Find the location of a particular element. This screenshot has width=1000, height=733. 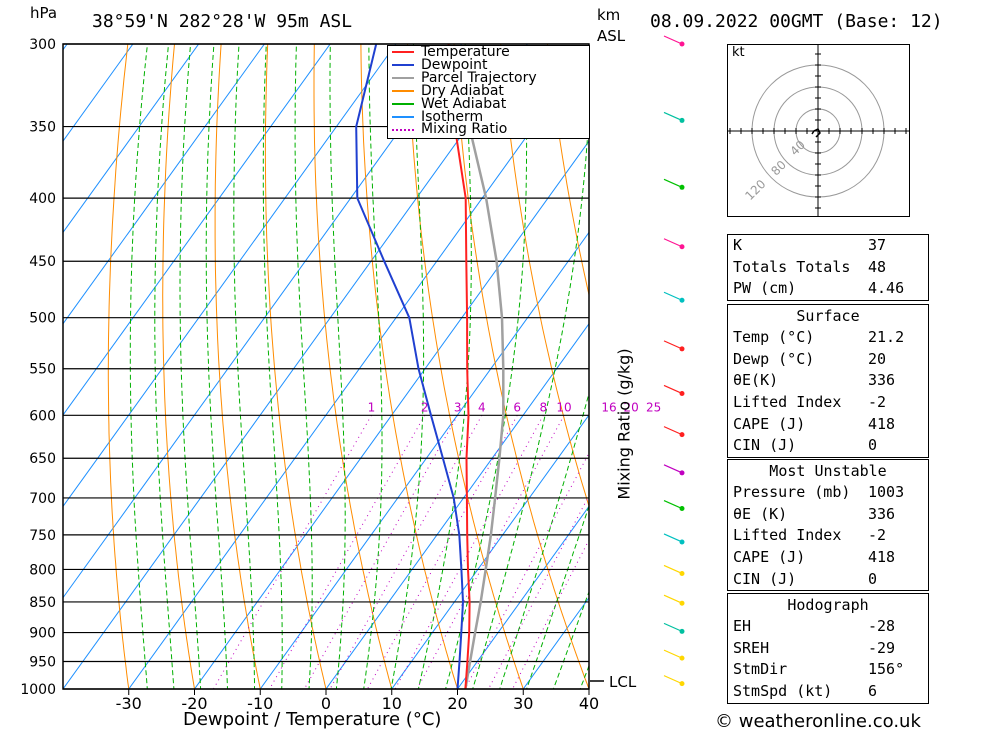

row-label: Totals Totals is located at coordinates (792, 266).